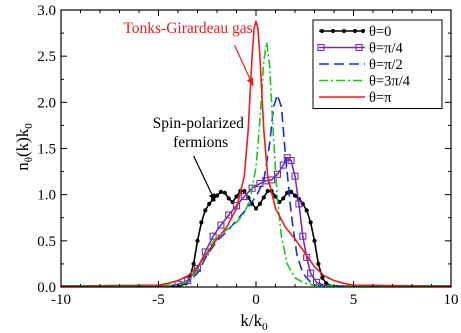 The width and height of the screenshot is (461, 333). I want to click on annotation-text-fermions: fermions, so click(200, 142).